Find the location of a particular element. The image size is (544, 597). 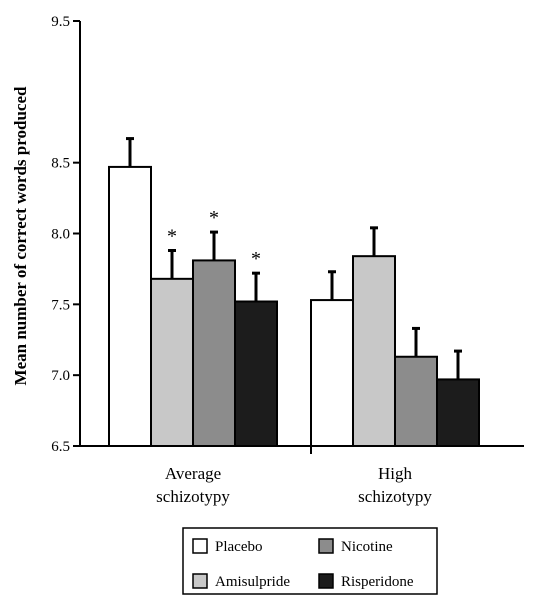

legend-swatch-nicotine is located at coordinates (326, 546).